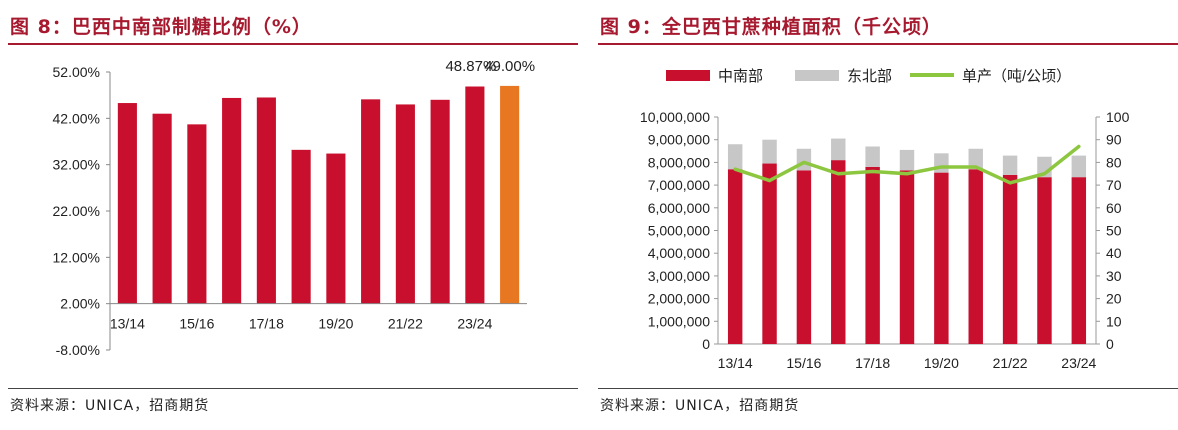  Describe the element at coordinates (1016, 76) in the screenshot. I see `legend-label: 单产（吨/公顷）` at that location.